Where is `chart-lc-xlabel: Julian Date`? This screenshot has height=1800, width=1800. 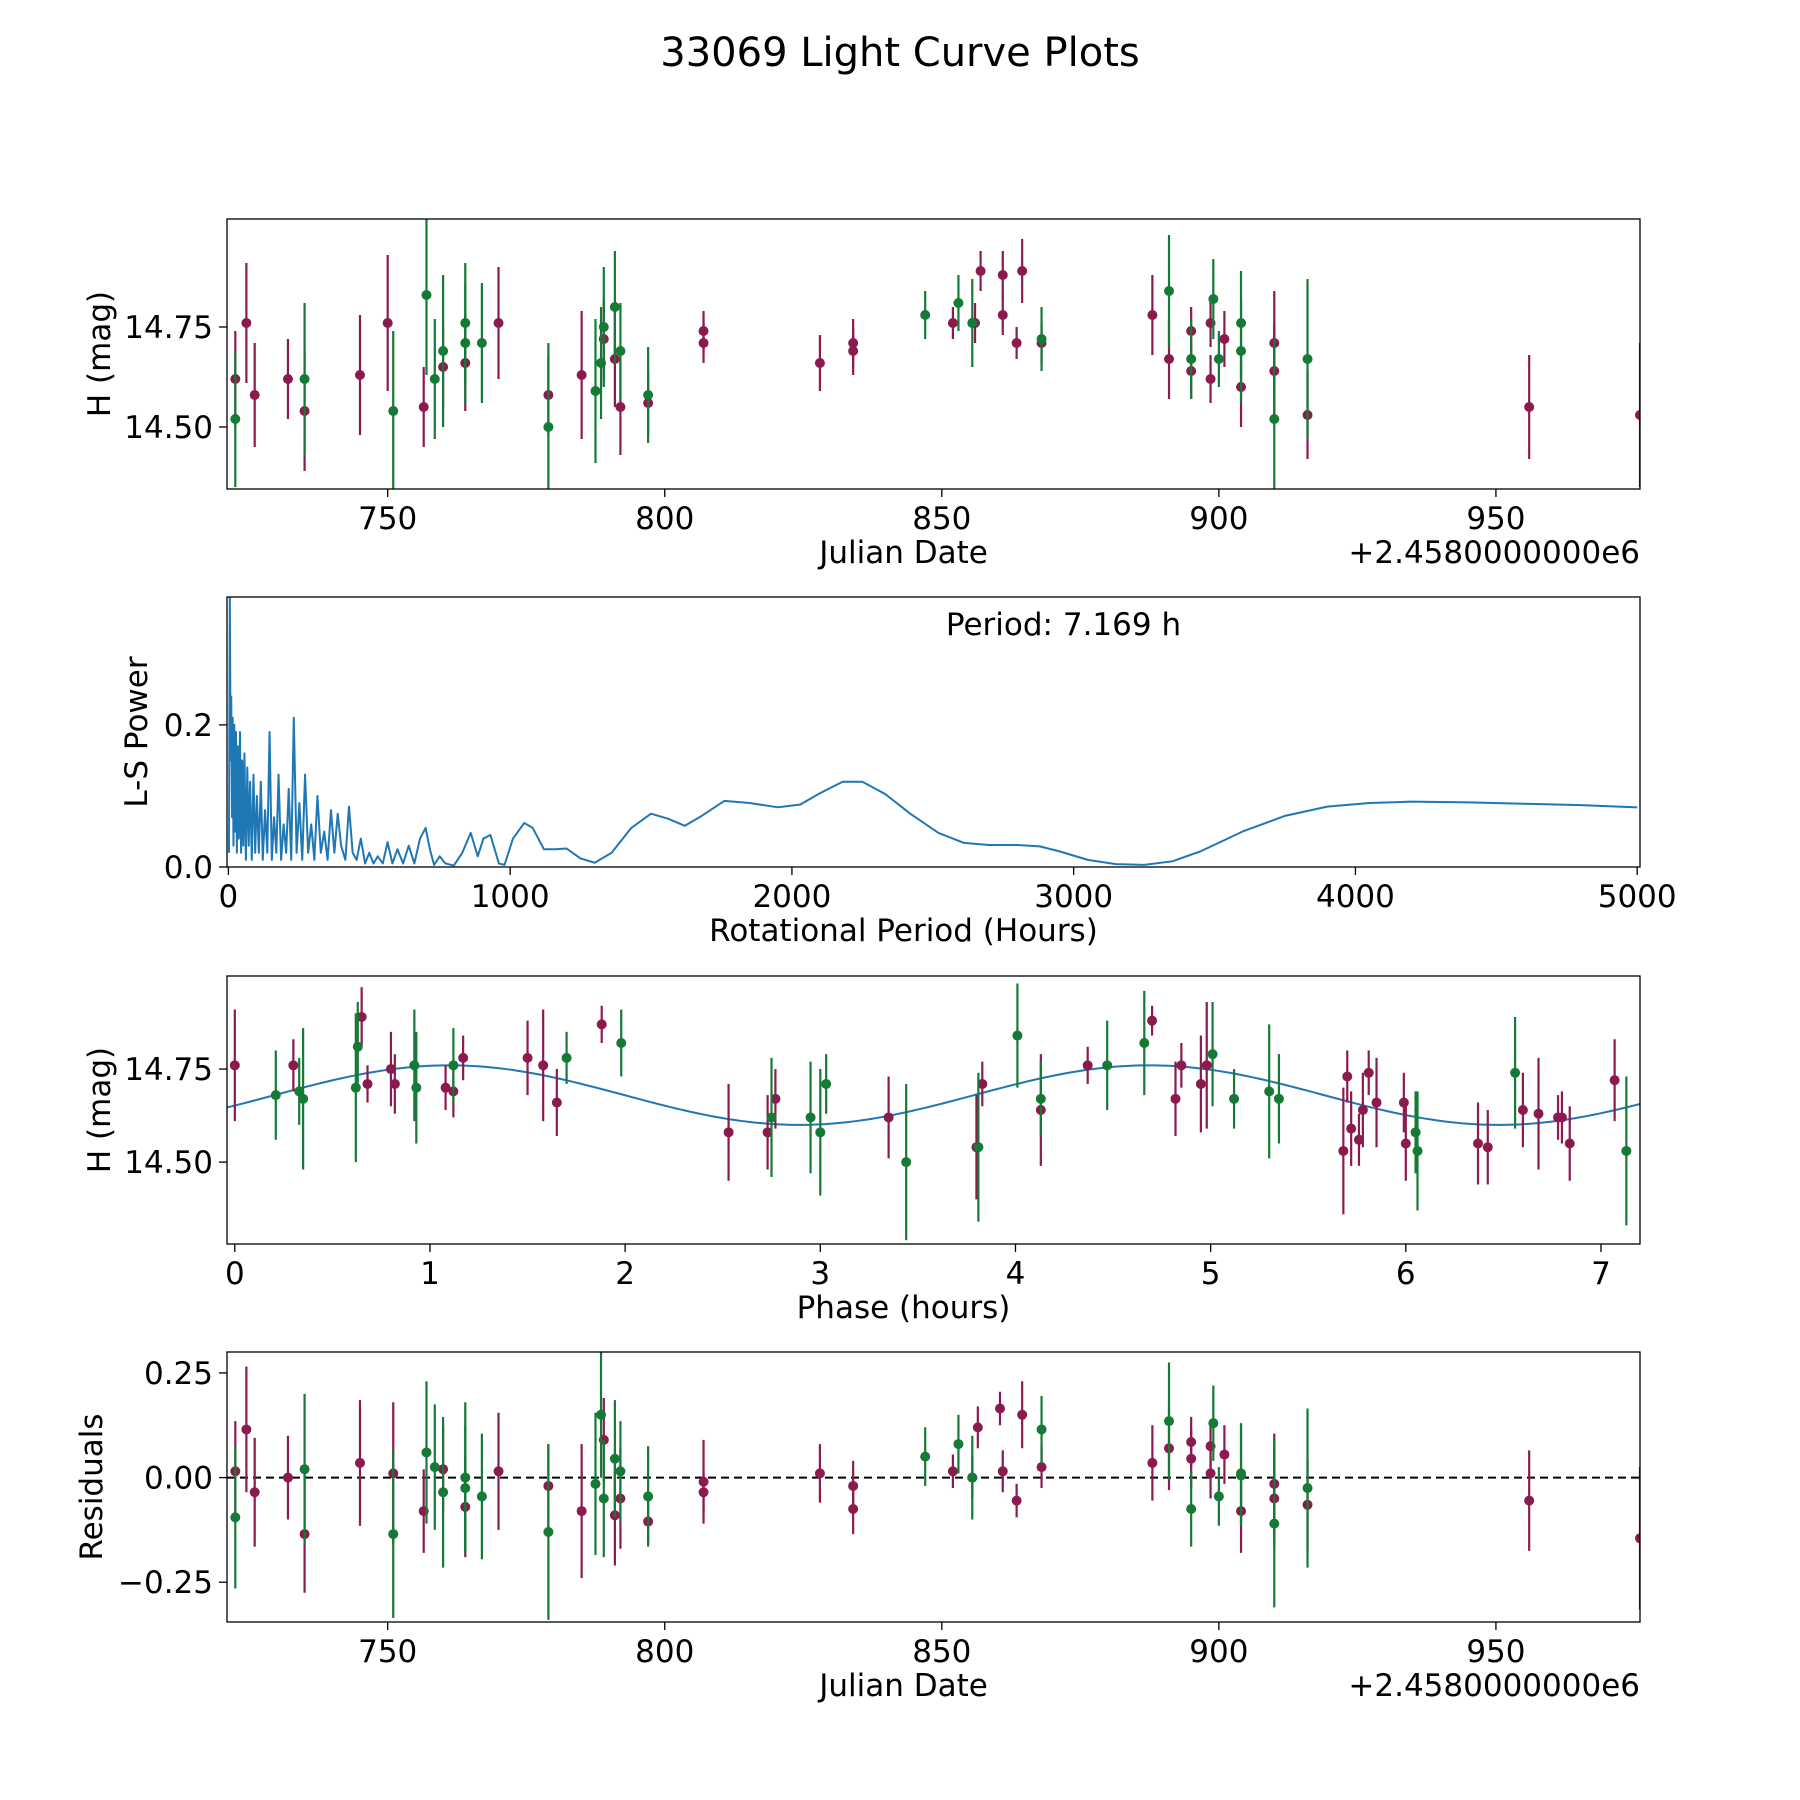
chart-lc-xlabel: Julian Date is located at coordinates (902, 553).